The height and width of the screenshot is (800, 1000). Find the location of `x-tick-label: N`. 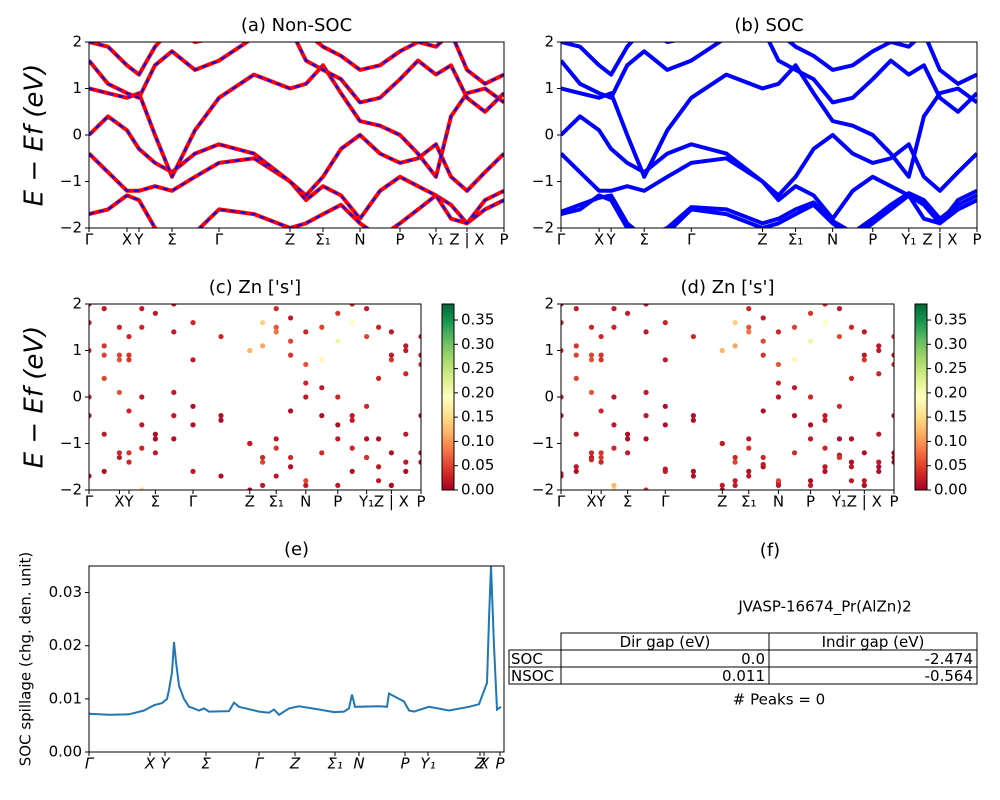

x-tick-label: N is located at coordinates (359, 240).